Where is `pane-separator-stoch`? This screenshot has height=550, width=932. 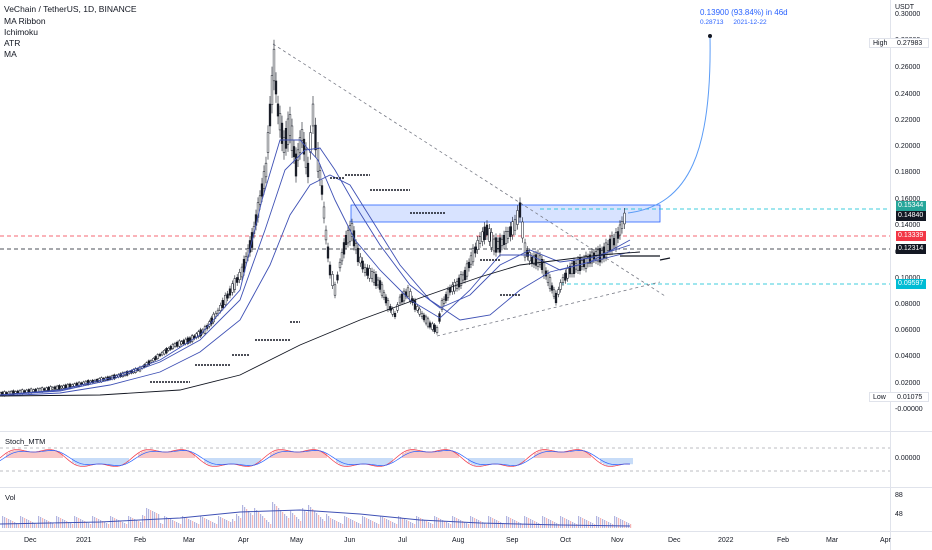
pane-separator-stoch is located at coordinates (466, 431).